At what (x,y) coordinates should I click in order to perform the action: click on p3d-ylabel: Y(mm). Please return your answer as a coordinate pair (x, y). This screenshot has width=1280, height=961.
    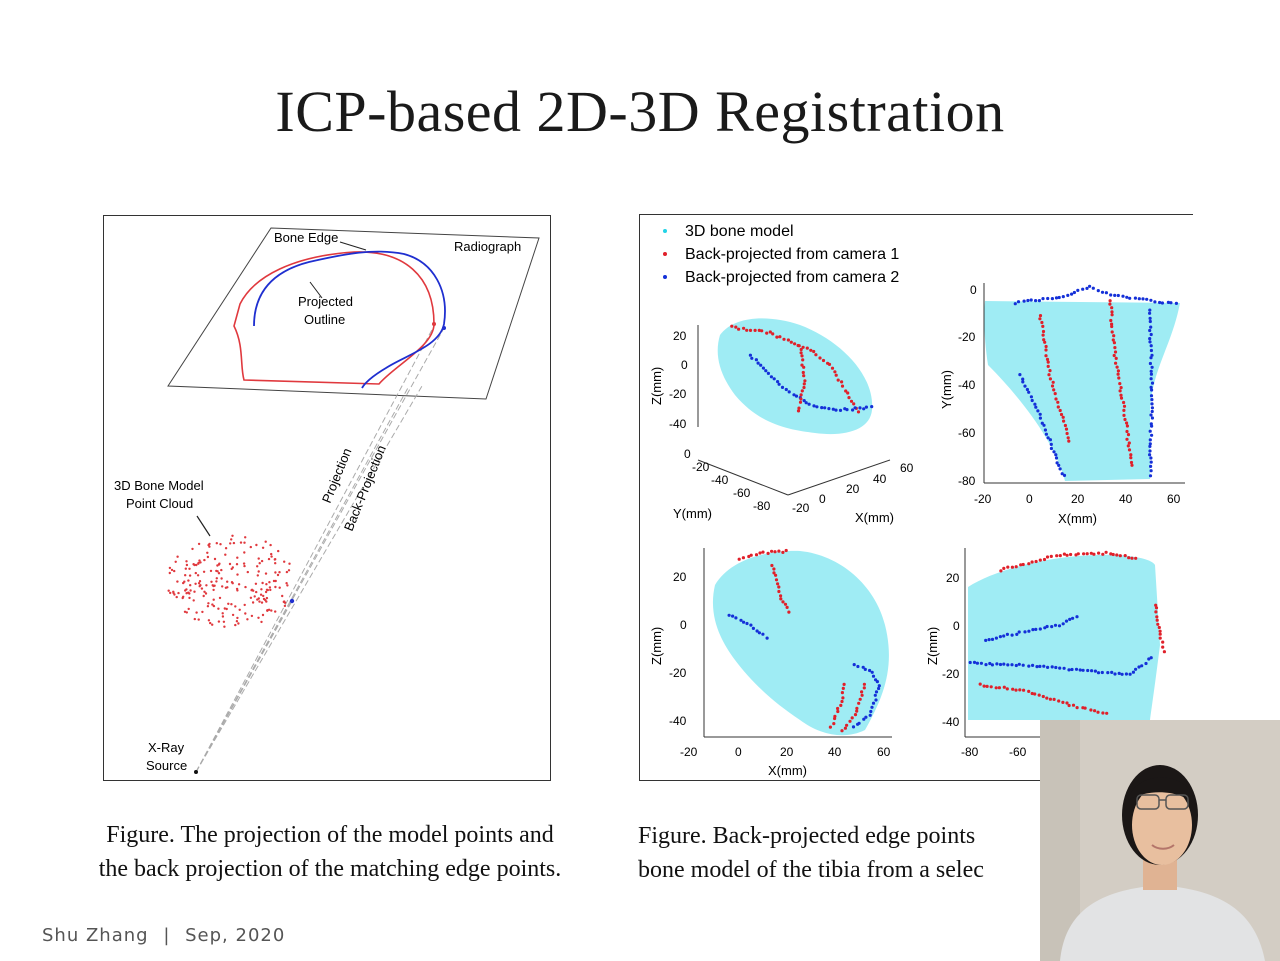
    Looking at the image, I should click on (692, 513).